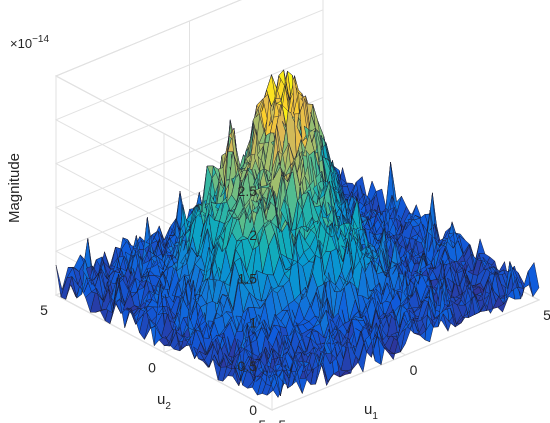 This screenshot has height=423, width=550. What do you see at coordinates (248, 366) in the screenshot?
I see `z-tick-label: 0.5` at bounding box center [248, 366].